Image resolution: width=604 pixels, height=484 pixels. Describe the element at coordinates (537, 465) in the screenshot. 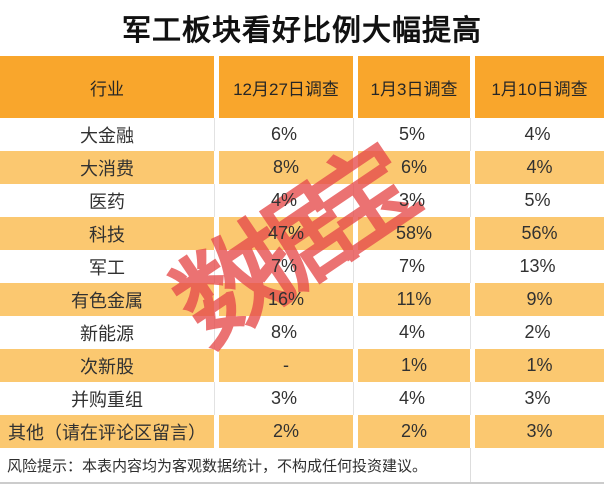

I see `footer-blank-cell` at that location.